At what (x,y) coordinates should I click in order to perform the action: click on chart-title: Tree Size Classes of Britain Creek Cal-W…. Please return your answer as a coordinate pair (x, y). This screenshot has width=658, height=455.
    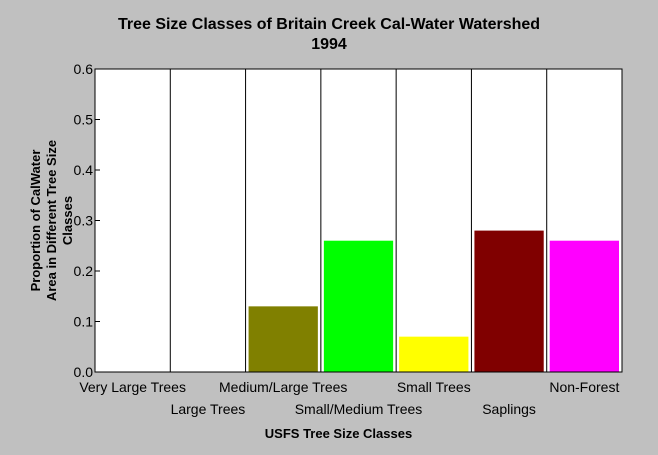
    Looking at the image, I should click on (329, 24).